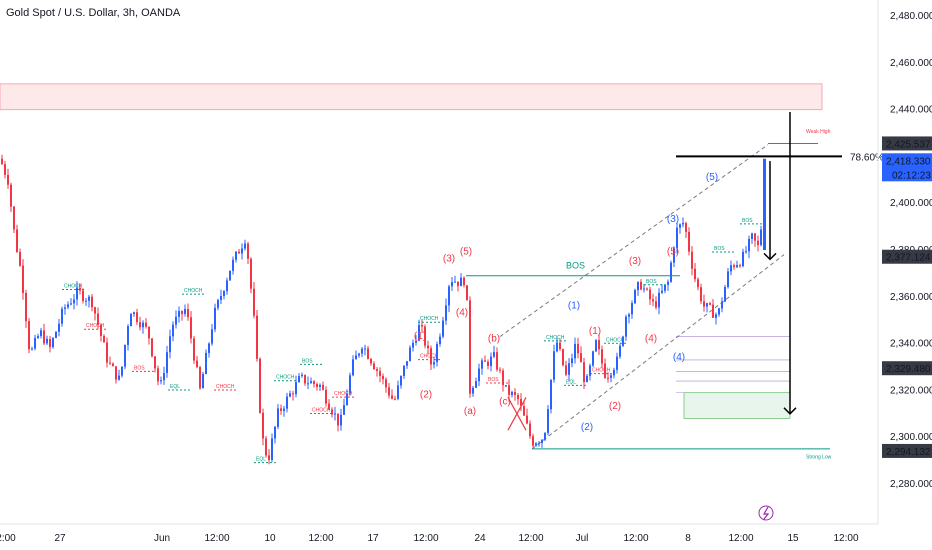 This screenshot has height=550, width=932. I want to click on wave-label: (3), so click(635, 261).